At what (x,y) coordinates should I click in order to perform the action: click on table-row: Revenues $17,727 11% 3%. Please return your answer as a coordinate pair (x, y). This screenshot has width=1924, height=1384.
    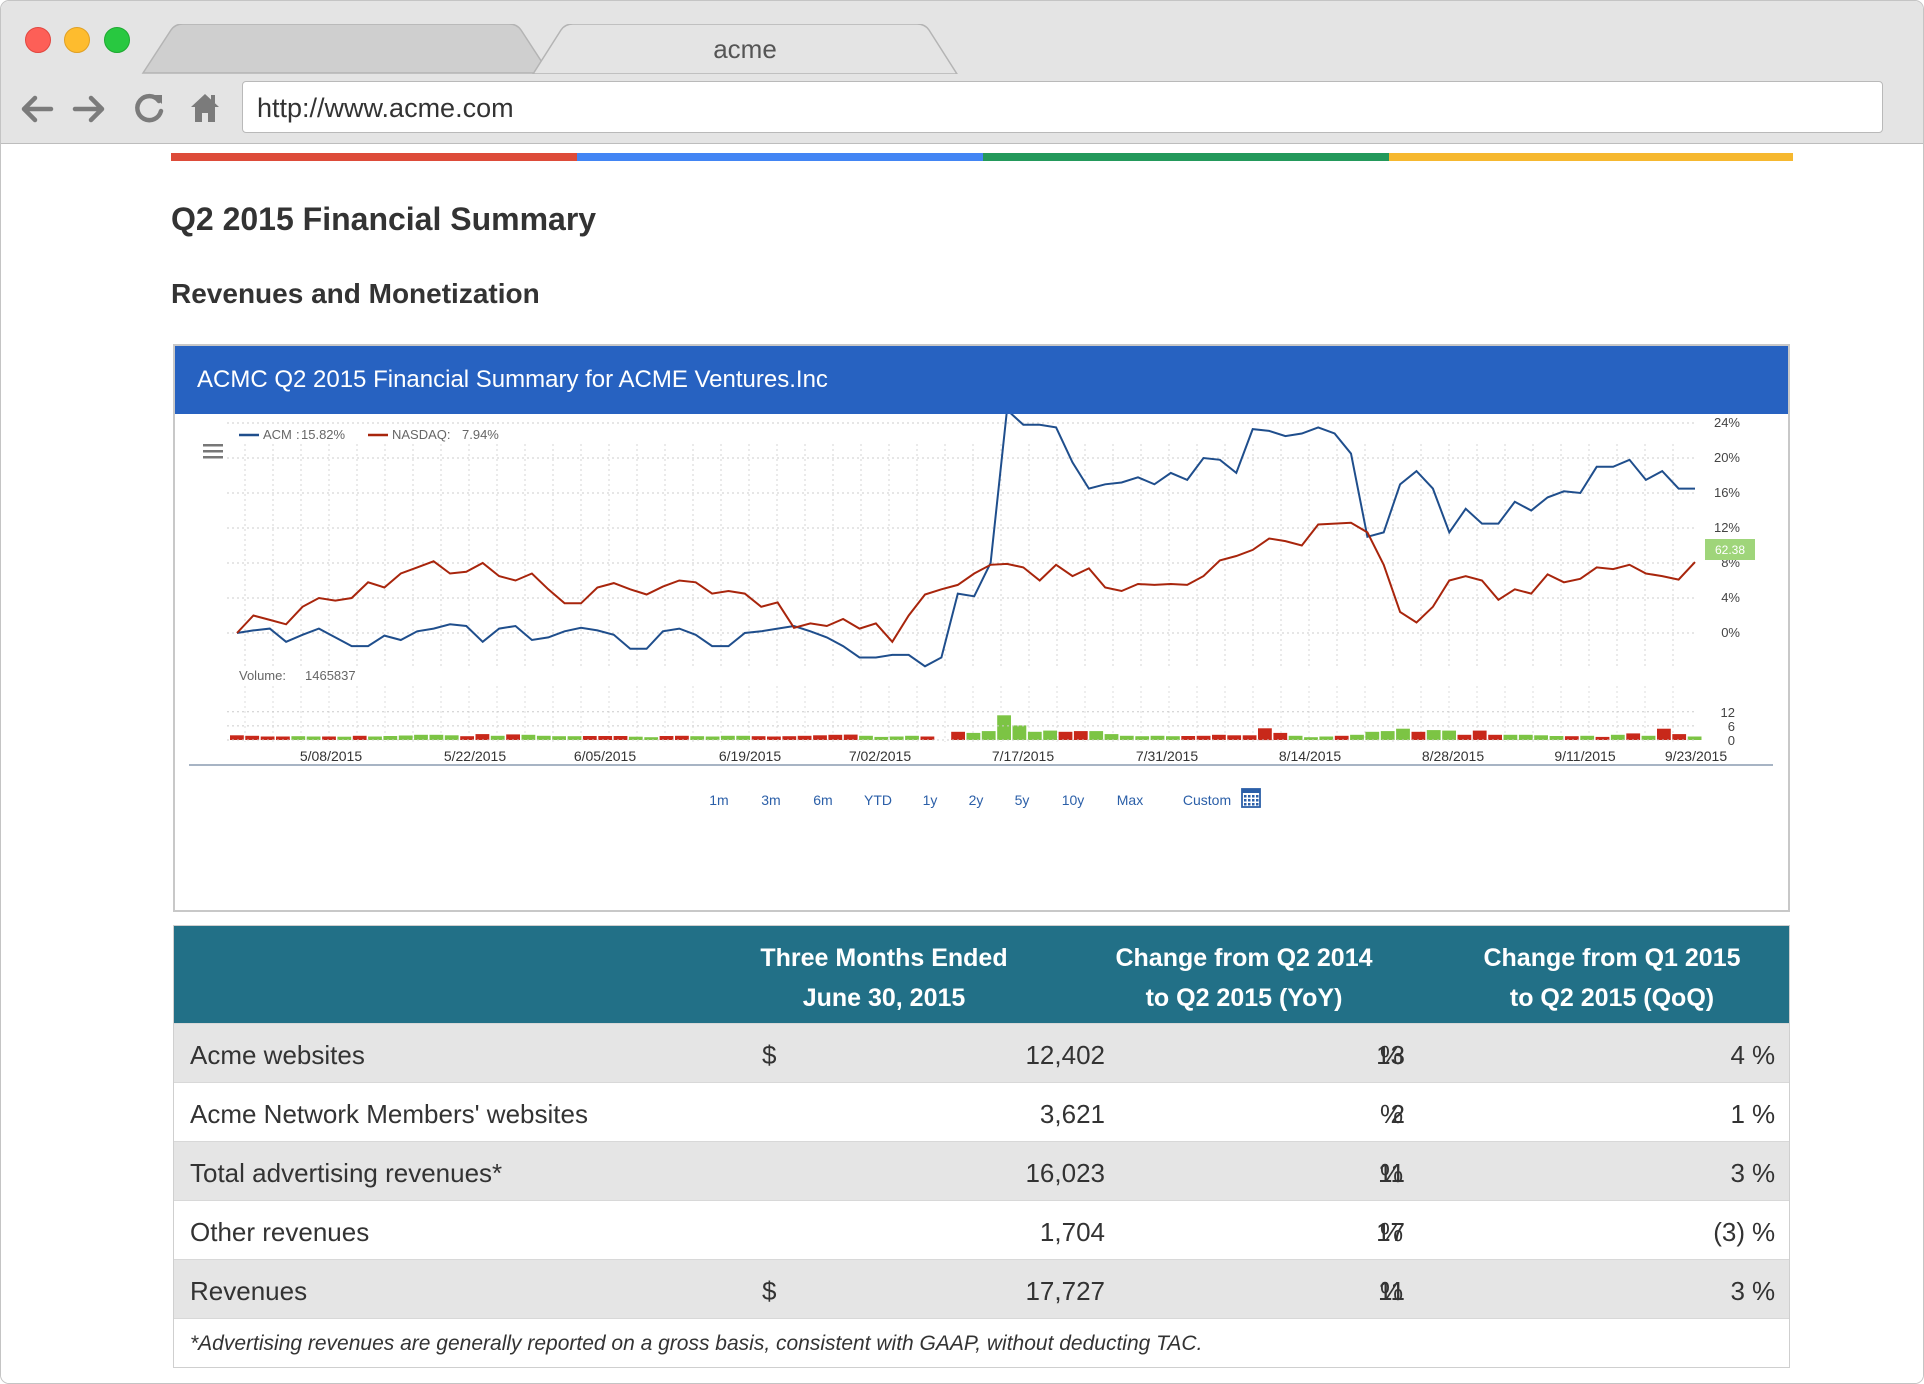
    Looking at the image, I should click on (981, 1288).